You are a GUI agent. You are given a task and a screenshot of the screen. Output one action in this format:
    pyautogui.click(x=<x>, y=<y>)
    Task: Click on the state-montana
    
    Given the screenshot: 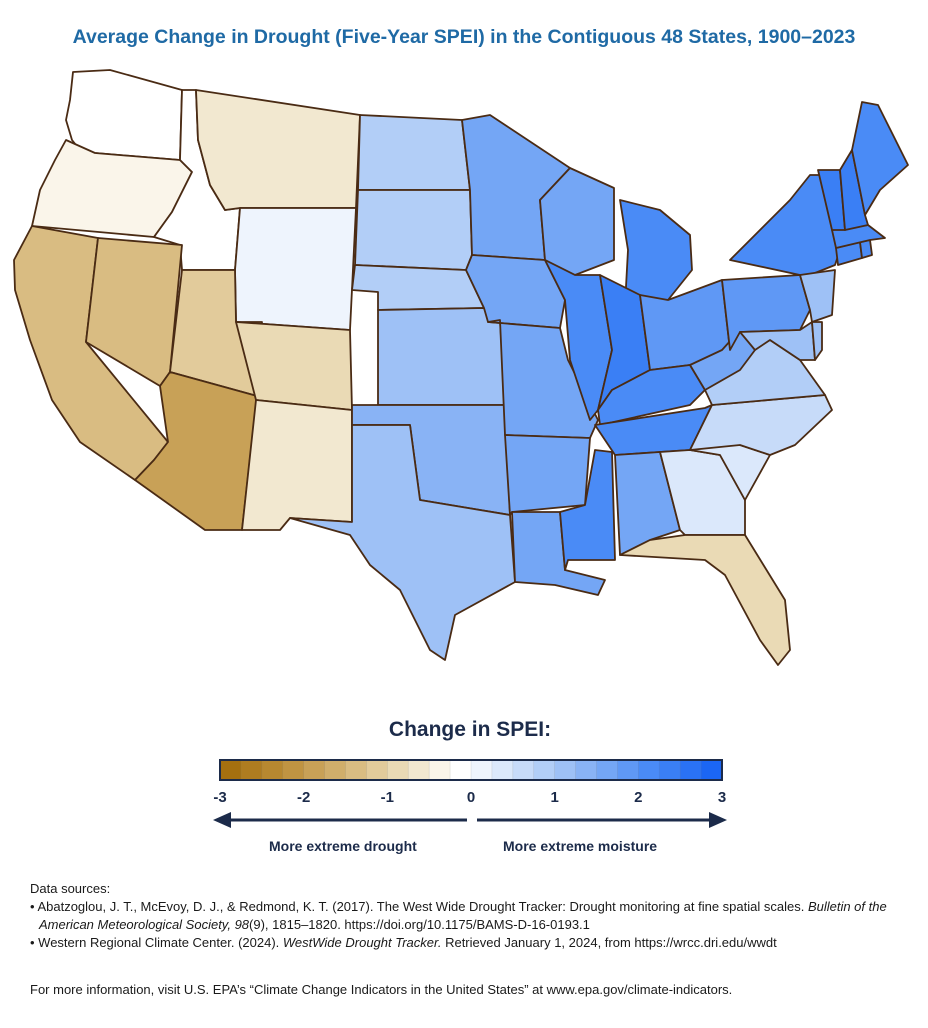 What is the action you would take?
    pyautogui.click(x=278, y=150)
    